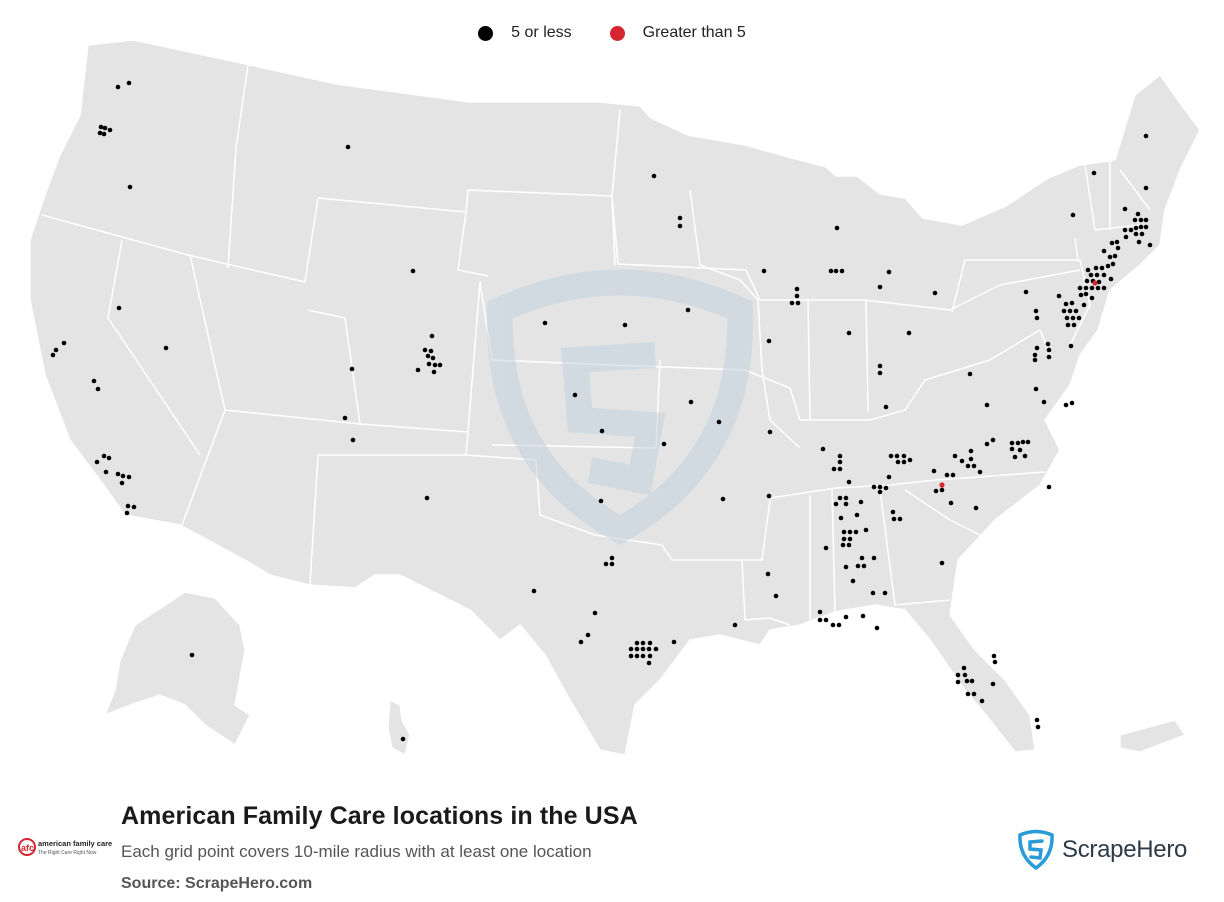 This screenshot has height=902, width=1224. I want to click on alaska-shape, so click(177, 668).